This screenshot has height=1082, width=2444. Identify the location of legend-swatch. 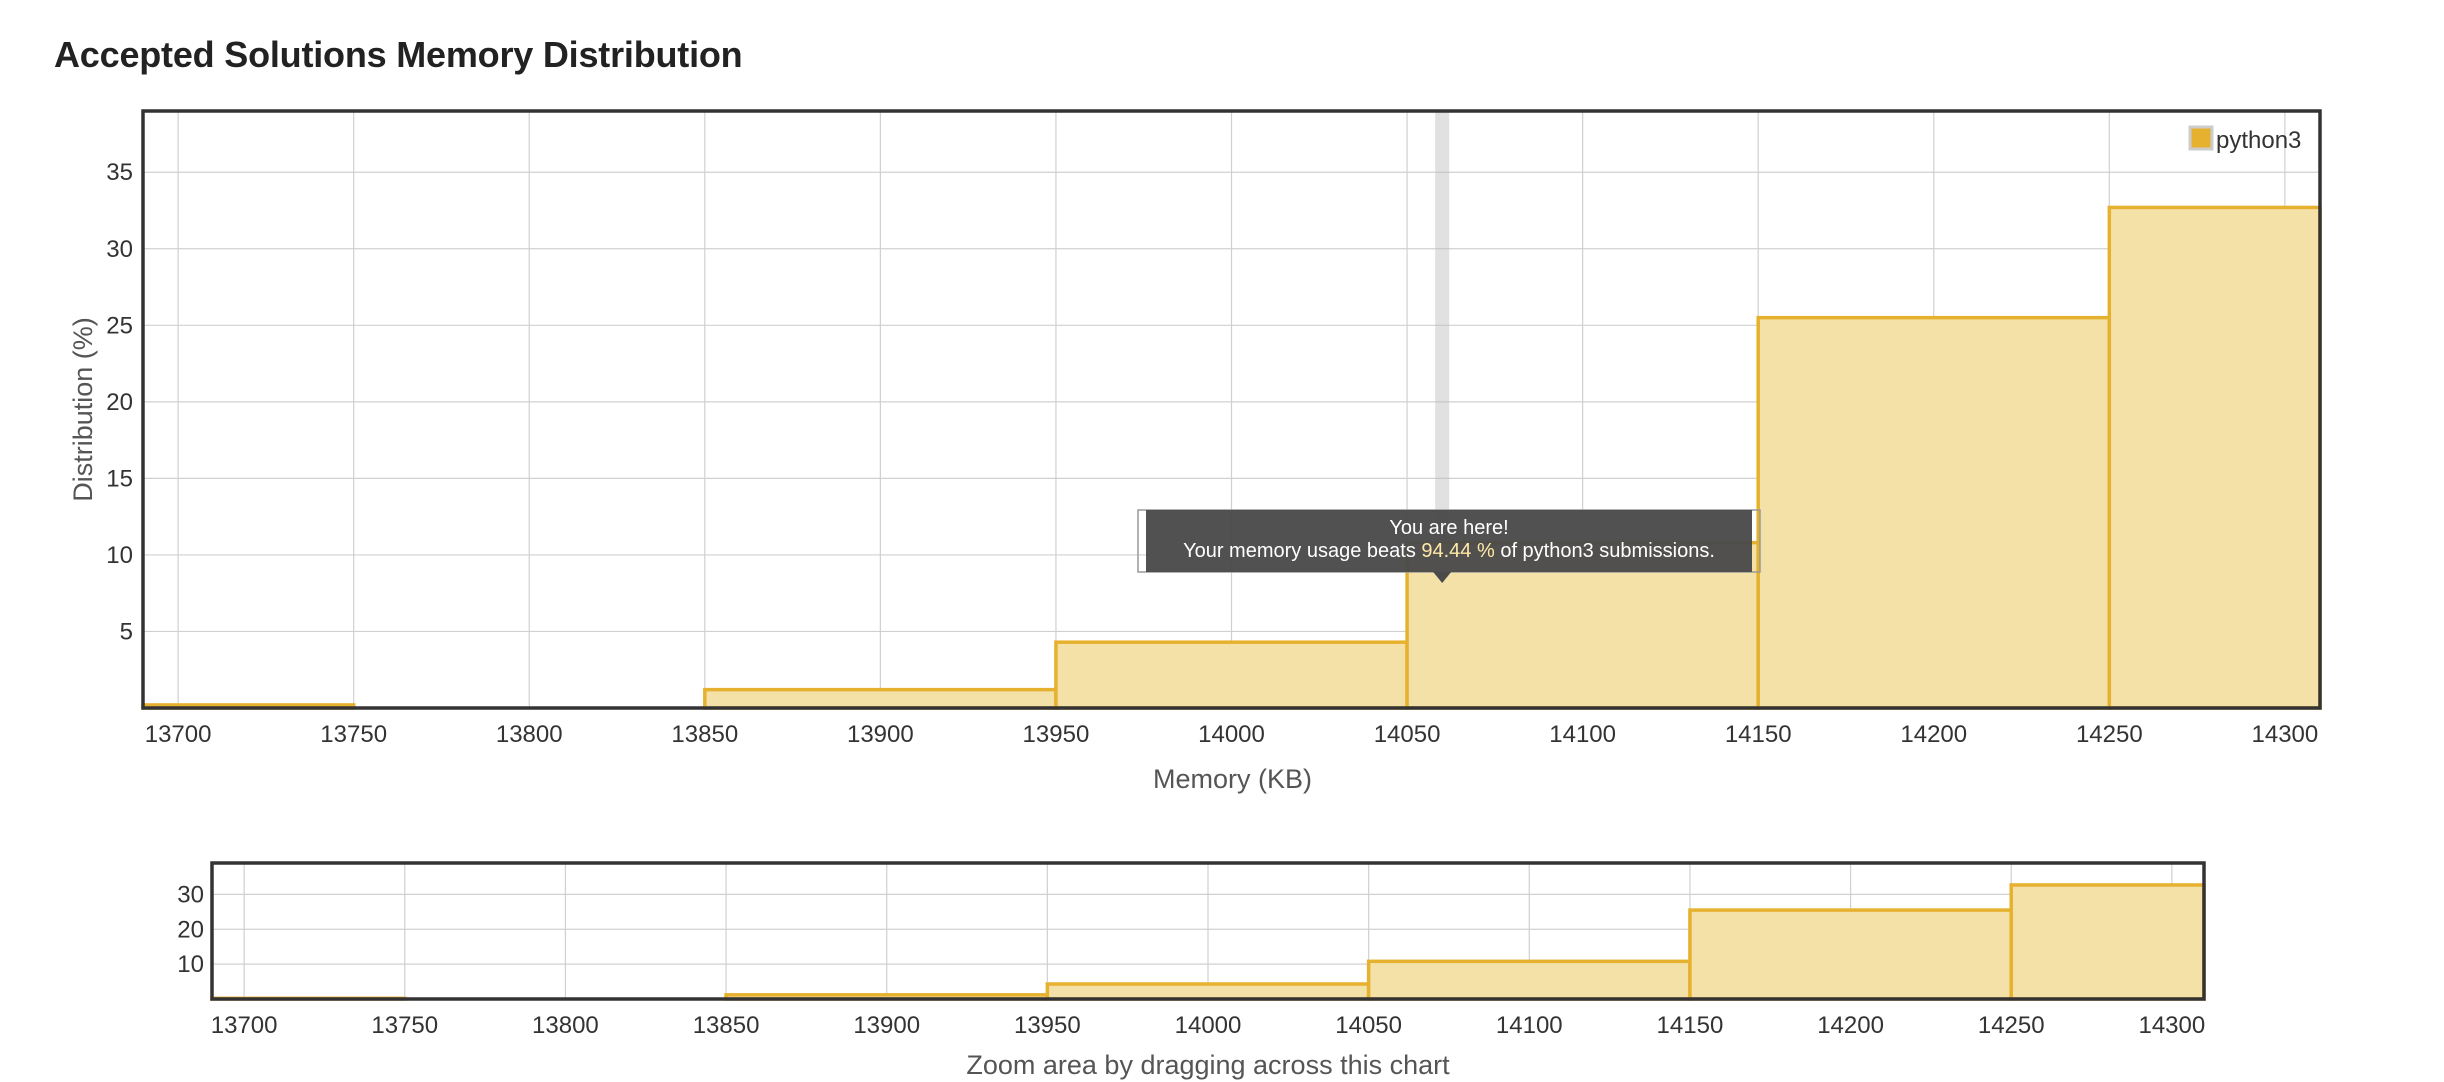
(2201, 138).